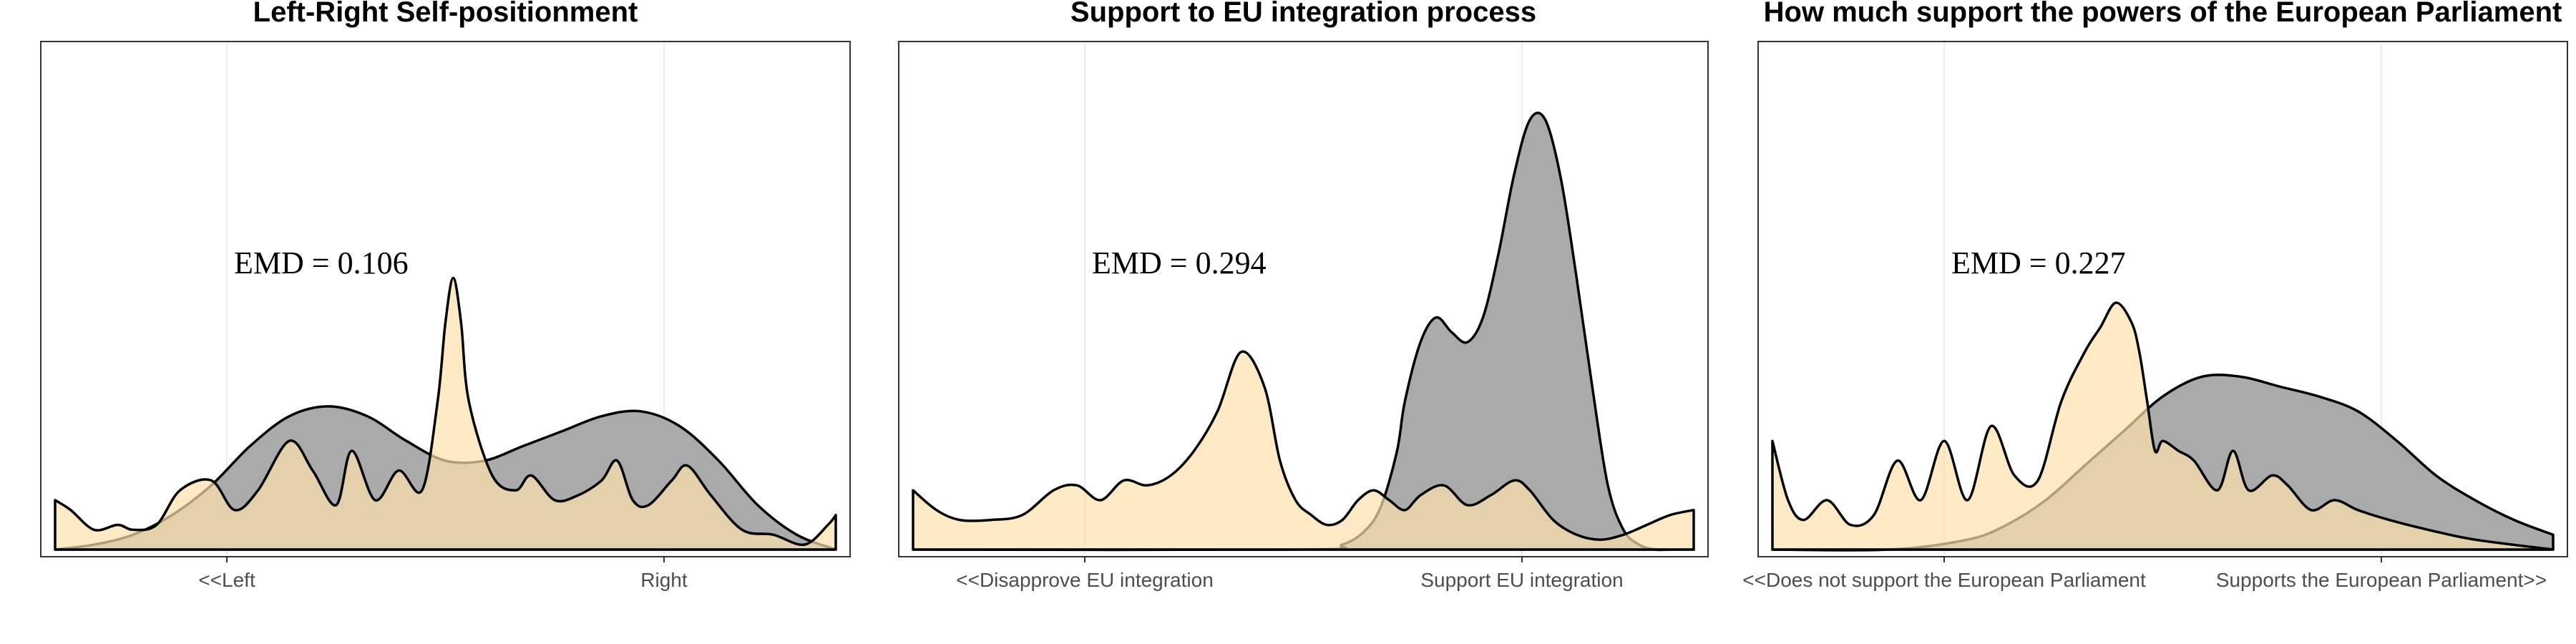  What do you see at coordinates (445, 14) in the screenshot?
I see `chart-title: Left-Right Self-positionment` at bounding box center [445, 14].